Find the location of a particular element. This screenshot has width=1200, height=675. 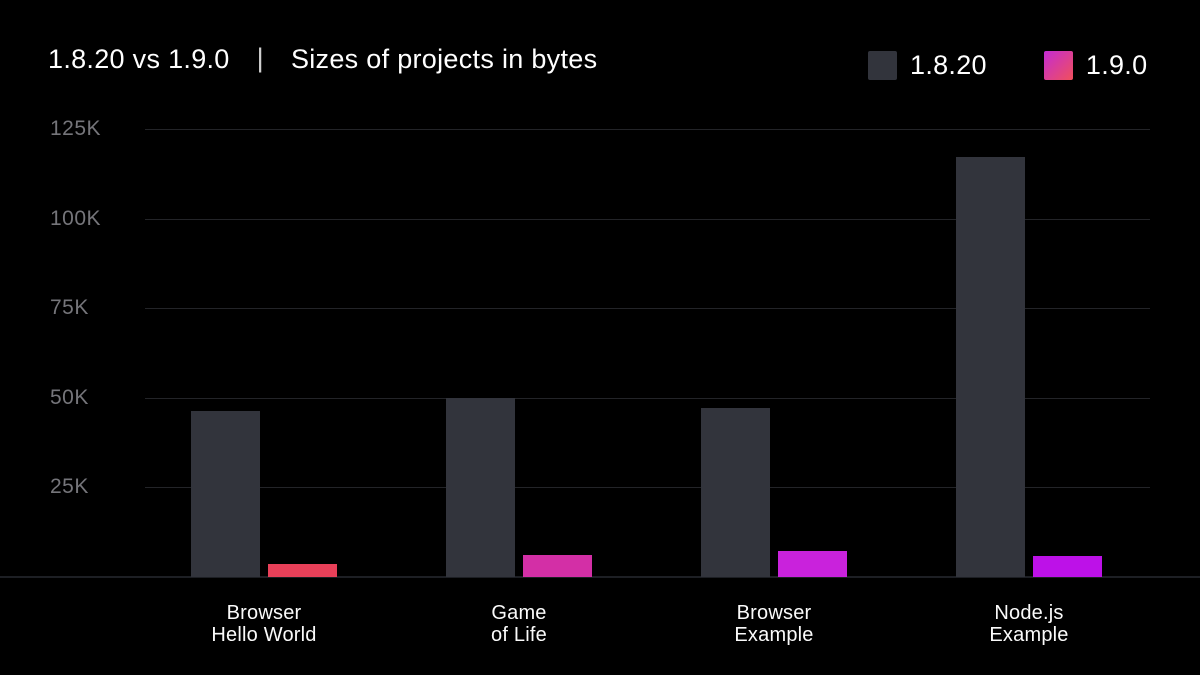

category-label-line: Hello World is located at coordinates (264, 635).